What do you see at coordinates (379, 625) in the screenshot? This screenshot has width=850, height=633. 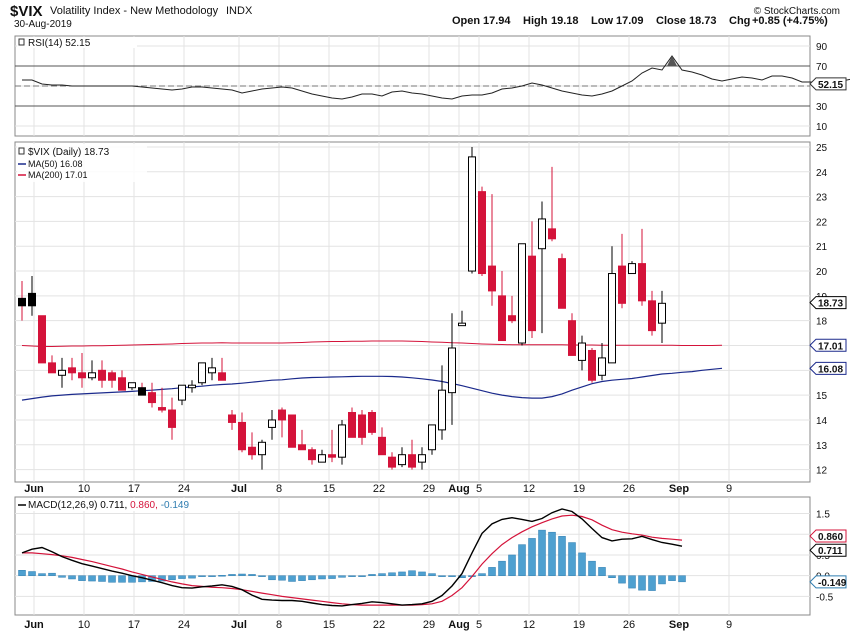 I see `x-tick-label: 22` at bounding box center [379, 625].